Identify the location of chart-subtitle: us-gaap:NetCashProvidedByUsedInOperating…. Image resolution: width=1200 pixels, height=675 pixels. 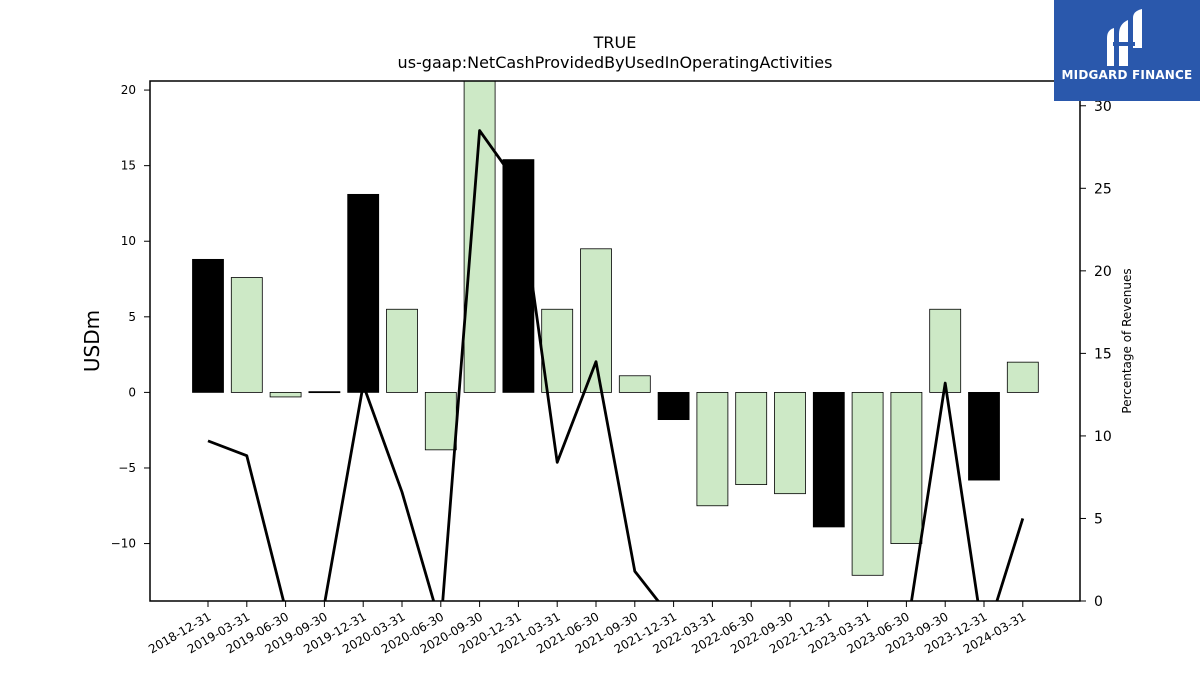
(615, 62).